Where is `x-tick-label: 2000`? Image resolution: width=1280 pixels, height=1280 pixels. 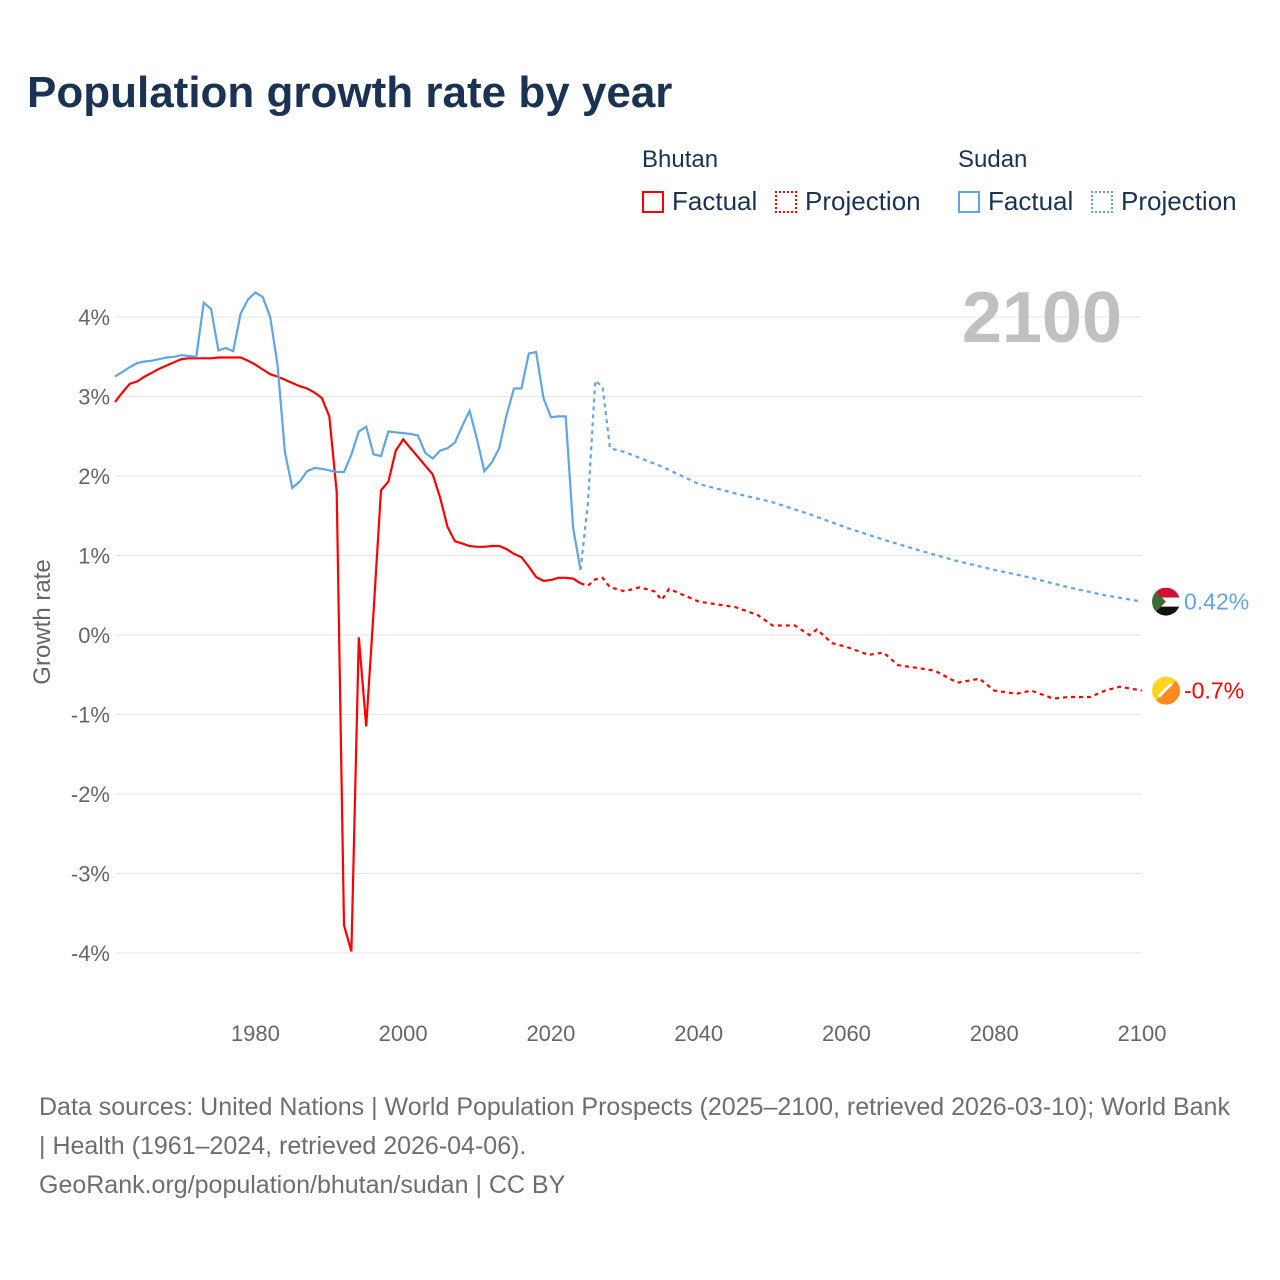
x-tick-label: 2000 is located at coordinates (403, 1033).